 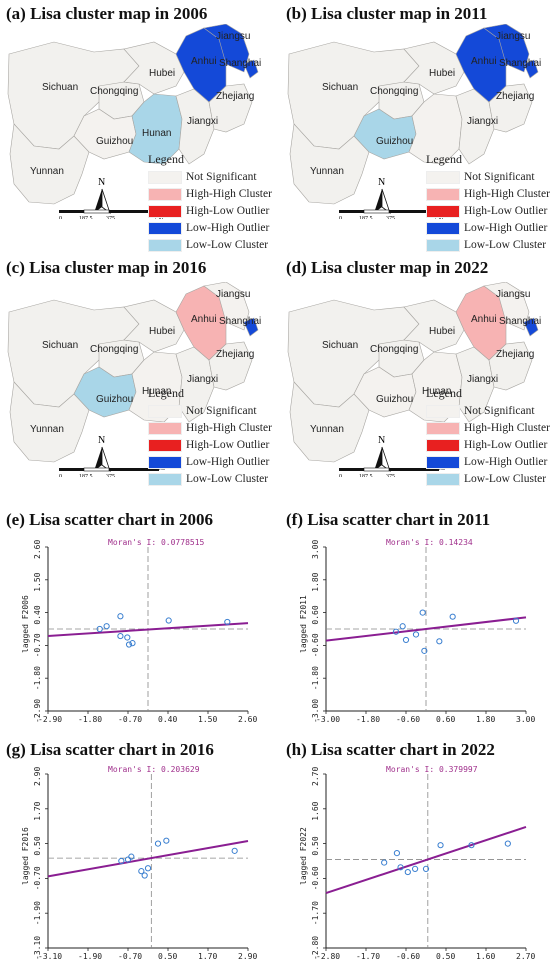 What do you see at coordinates (432, 769) in the screenshot?
I see `morans-i-label: Moran's I: 0.379997` at bounding box center [432, 769].